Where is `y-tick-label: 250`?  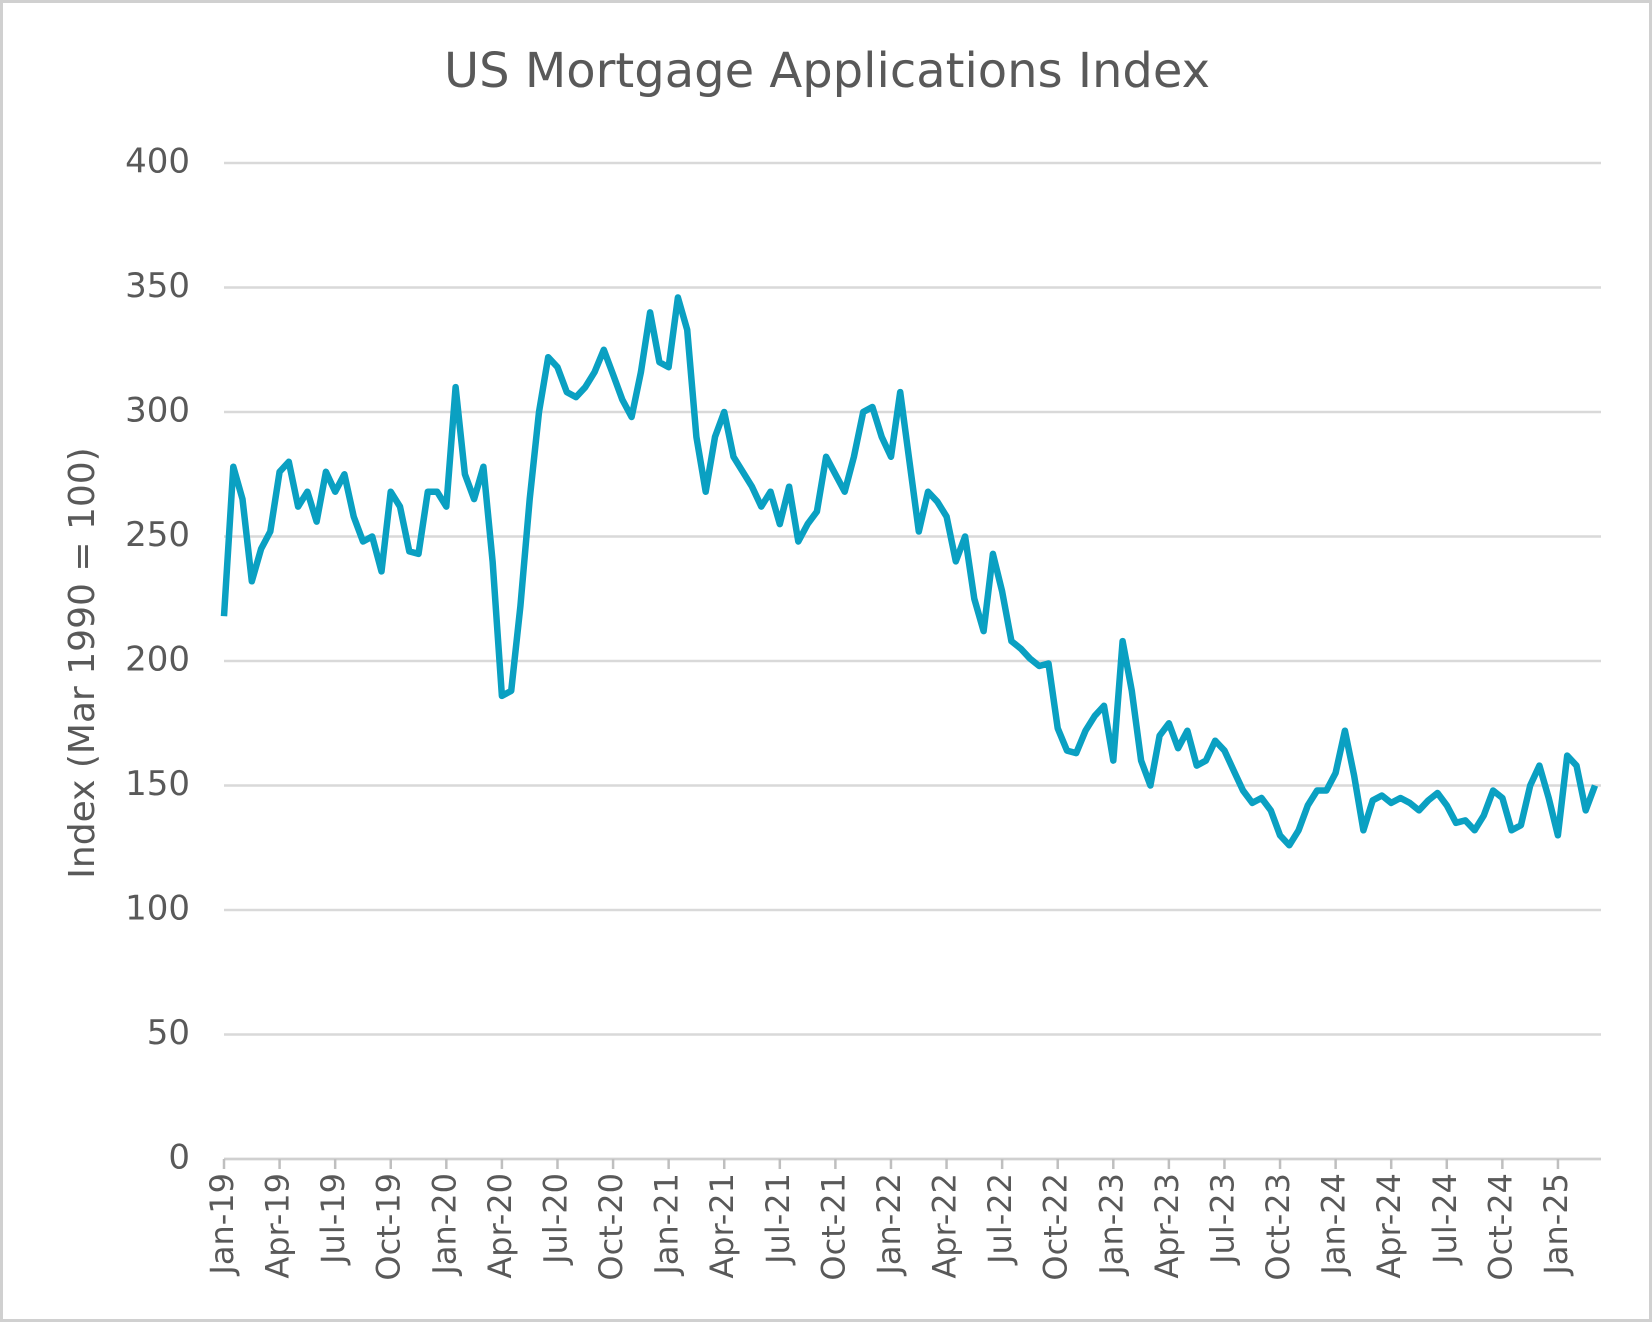
y-tick-label: 250 is located at coordinates (157, 535).